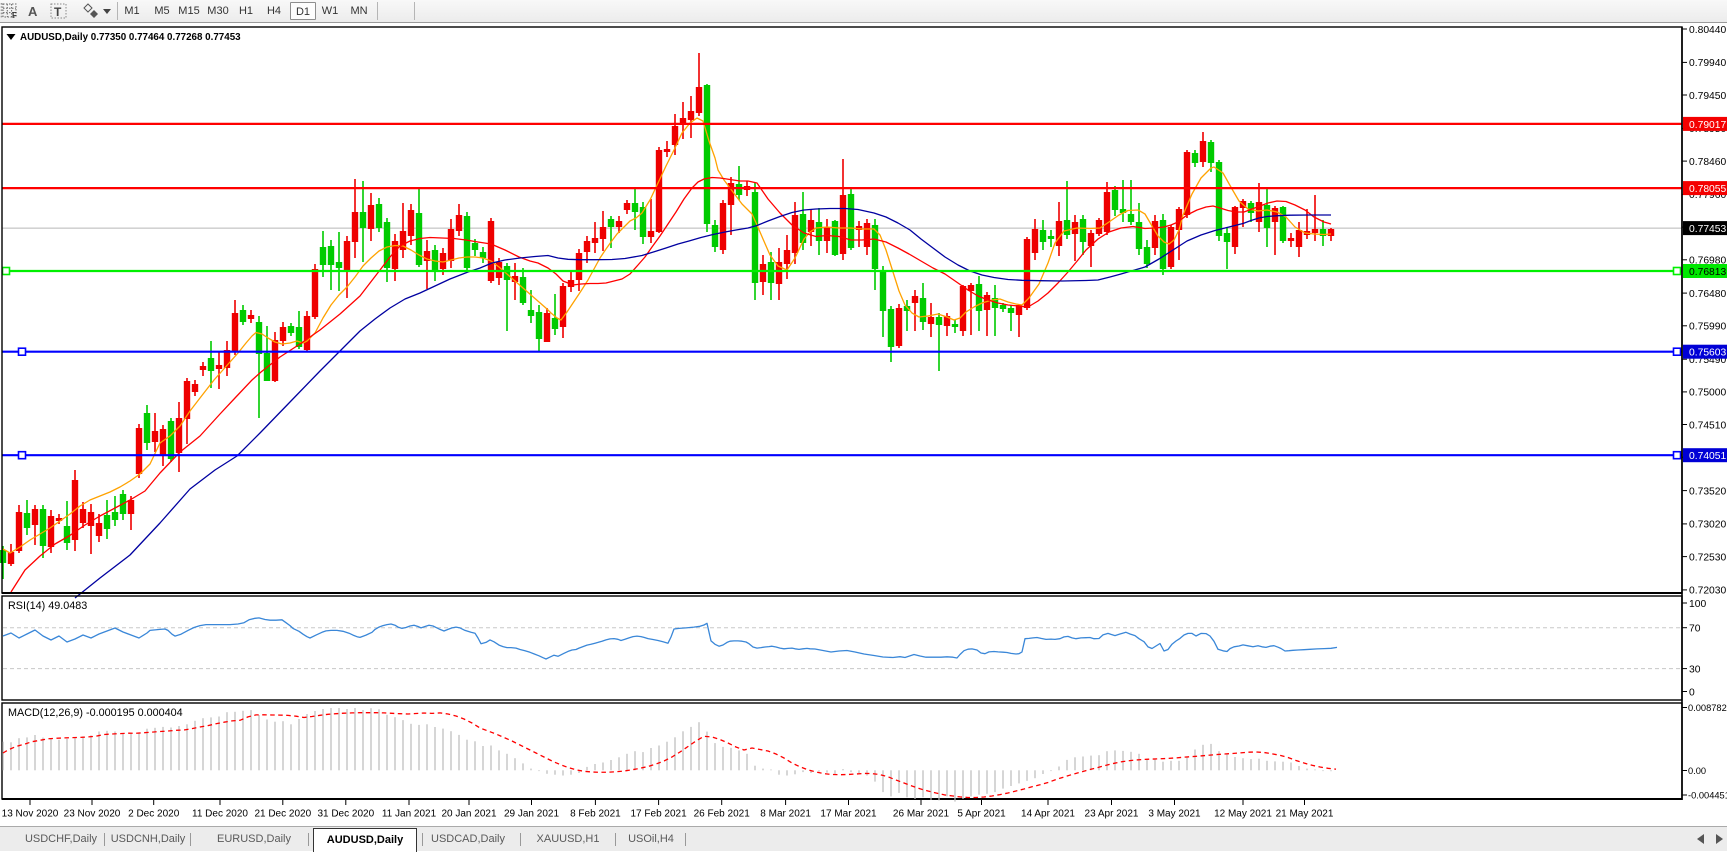 The width and height of the screenshot is (1727, 856). What do you see at coordinates (30, 814) in the screenshot?
I see `svg-text: 13 Nov 2020` at bounding box center [30, 814].